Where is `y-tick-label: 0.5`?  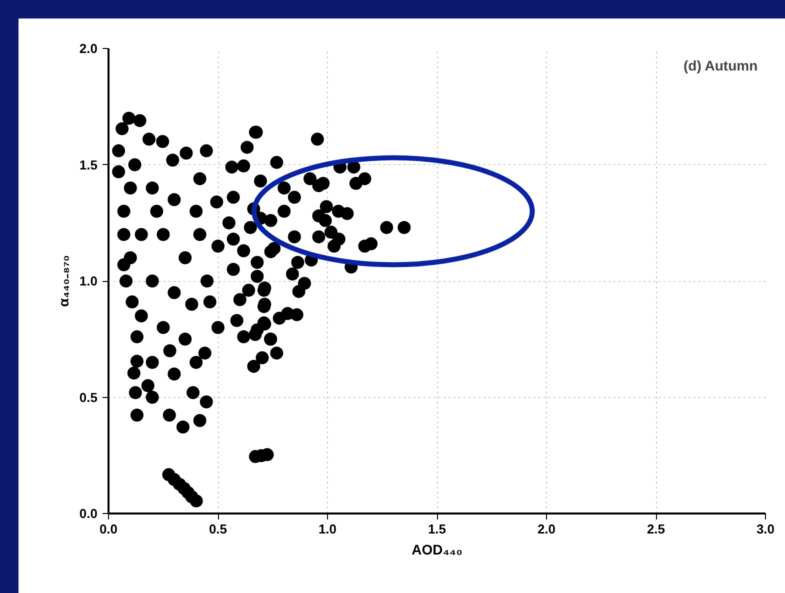
y-tick-label: 0.5 is located at coordinates (88, 397).